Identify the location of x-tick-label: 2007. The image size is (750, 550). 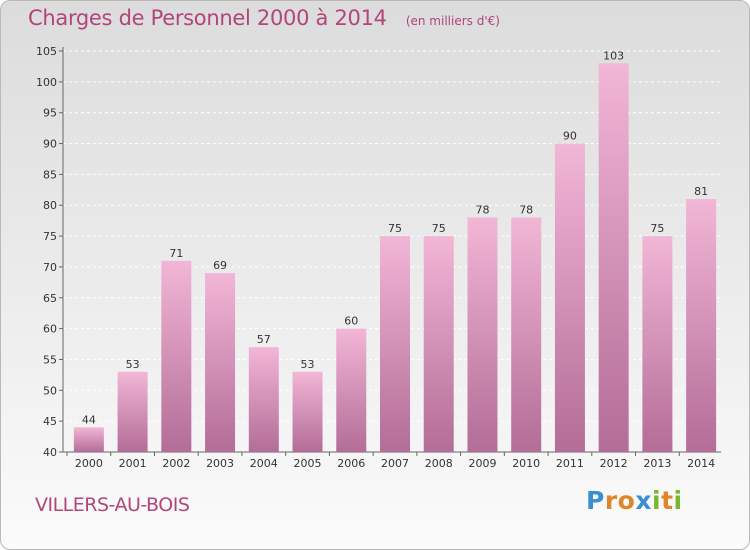
(395, 463).